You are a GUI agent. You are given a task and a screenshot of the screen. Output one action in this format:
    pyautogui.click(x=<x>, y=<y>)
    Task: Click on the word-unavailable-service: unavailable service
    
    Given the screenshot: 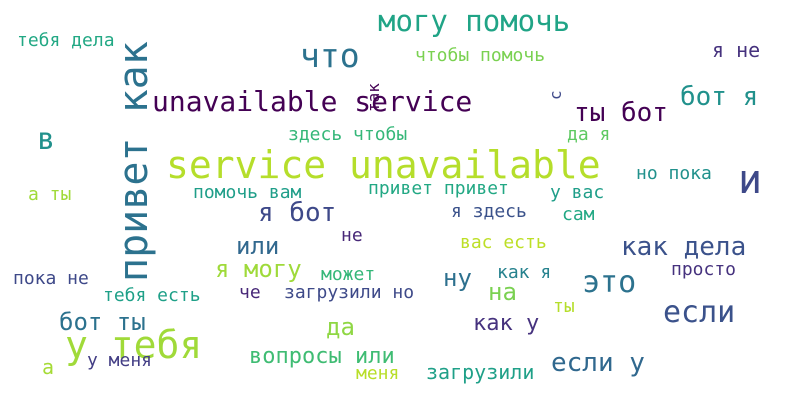 What is the action you would take?
    pyautogui.click(x=312, y=101)
    